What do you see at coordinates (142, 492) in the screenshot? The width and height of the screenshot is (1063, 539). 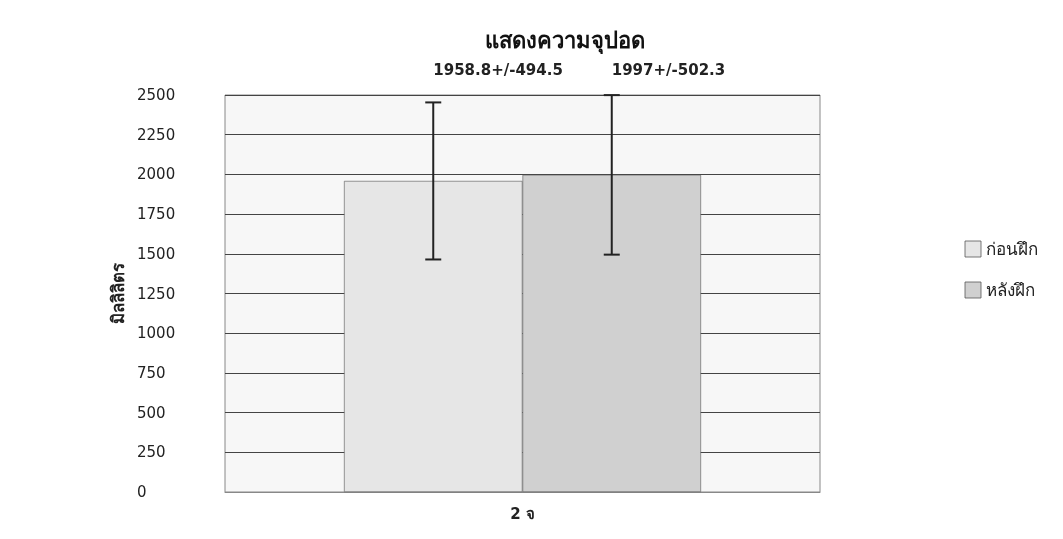 I see `y-tick-label: 0` at bounding box center [142, 492].